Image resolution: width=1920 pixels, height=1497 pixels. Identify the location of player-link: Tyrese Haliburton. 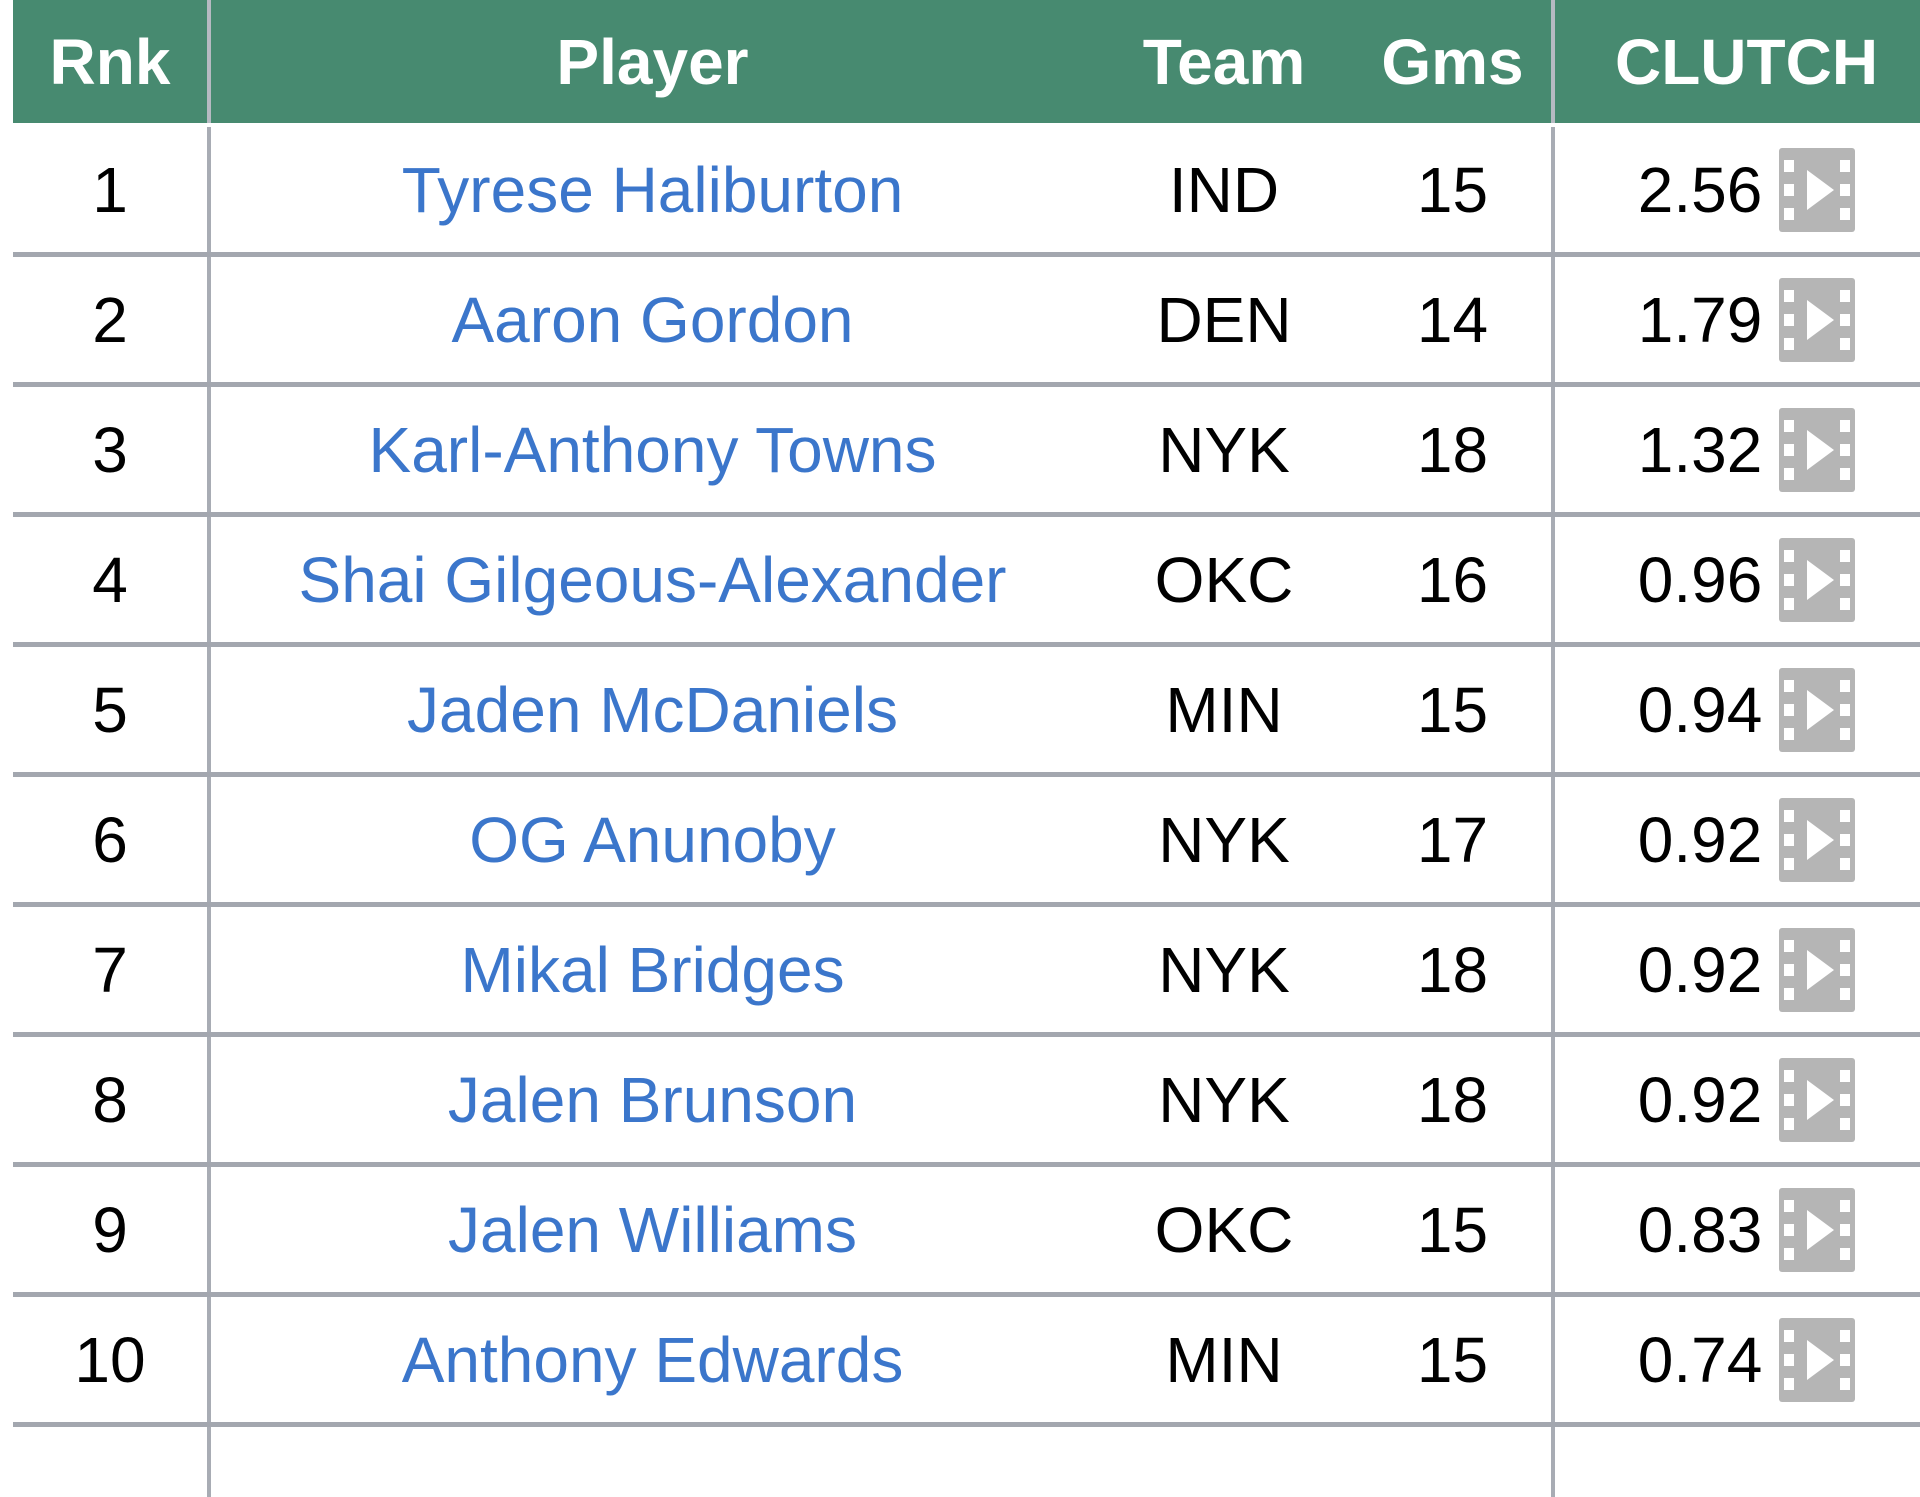
(653, 190).